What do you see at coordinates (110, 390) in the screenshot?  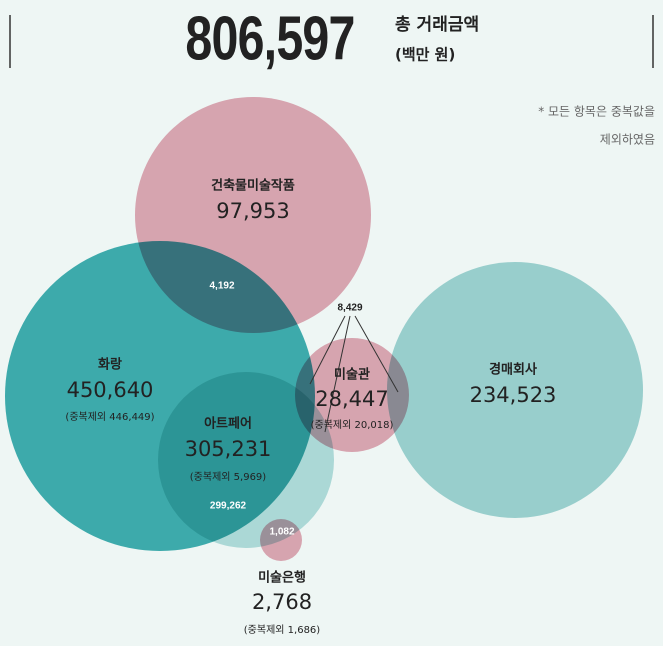 I see `node-value: 450,640` at bounding box center [110, 390].